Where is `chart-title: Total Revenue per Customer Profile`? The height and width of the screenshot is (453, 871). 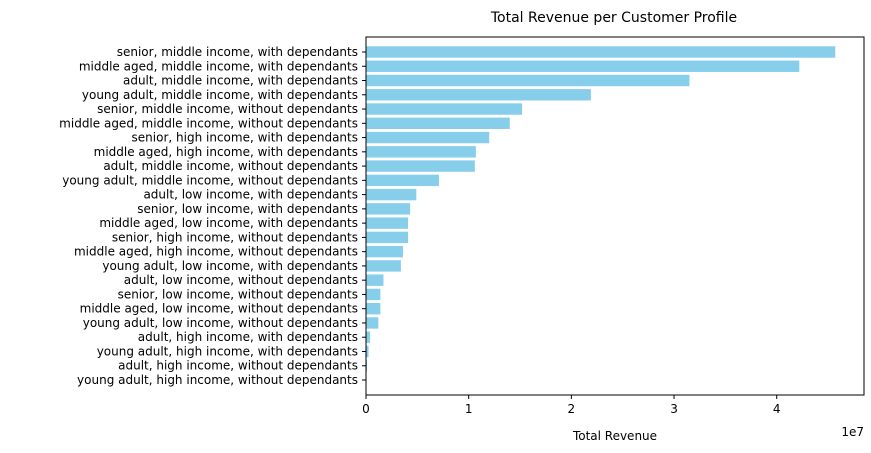 chart-title: Total Revenue per Customer Profile is located at coordinates (613, 18).